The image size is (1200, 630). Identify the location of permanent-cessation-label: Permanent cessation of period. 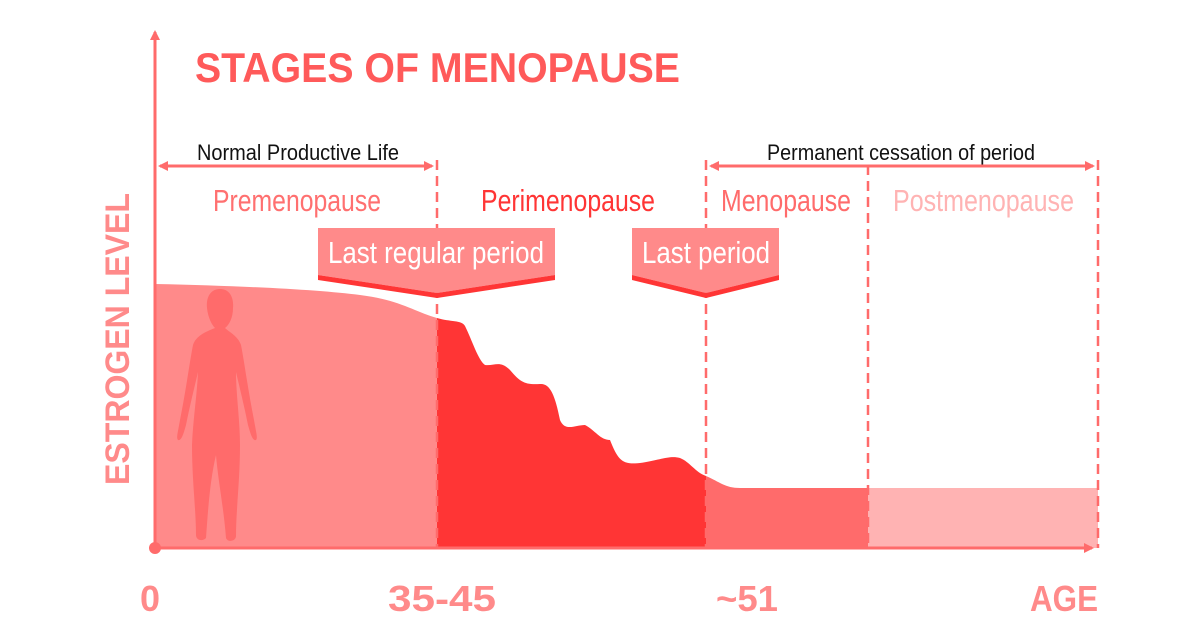
(901, 152).